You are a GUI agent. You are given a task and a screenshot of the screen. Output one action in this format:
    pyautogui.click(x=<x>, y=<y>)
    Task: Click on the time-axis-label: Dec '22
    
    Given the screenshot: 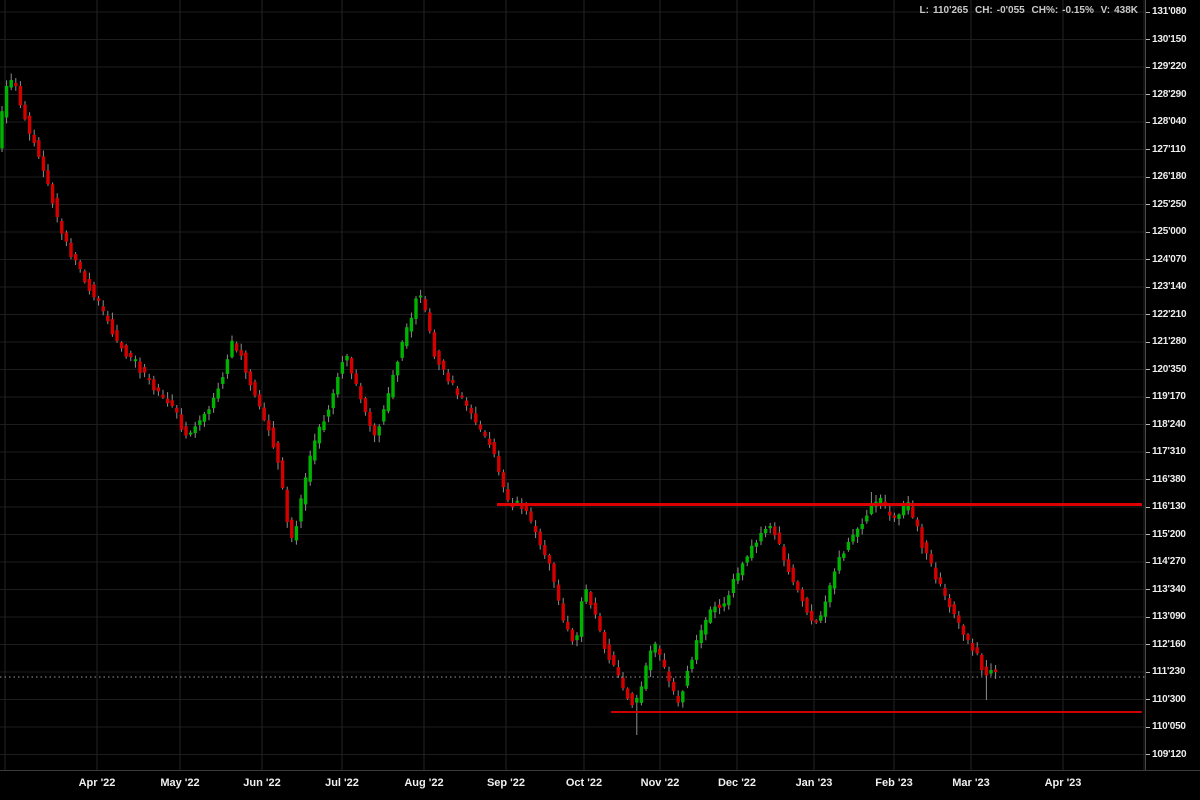 What is the action you would take?
    pyautogui.click(x=737, y=783)
    